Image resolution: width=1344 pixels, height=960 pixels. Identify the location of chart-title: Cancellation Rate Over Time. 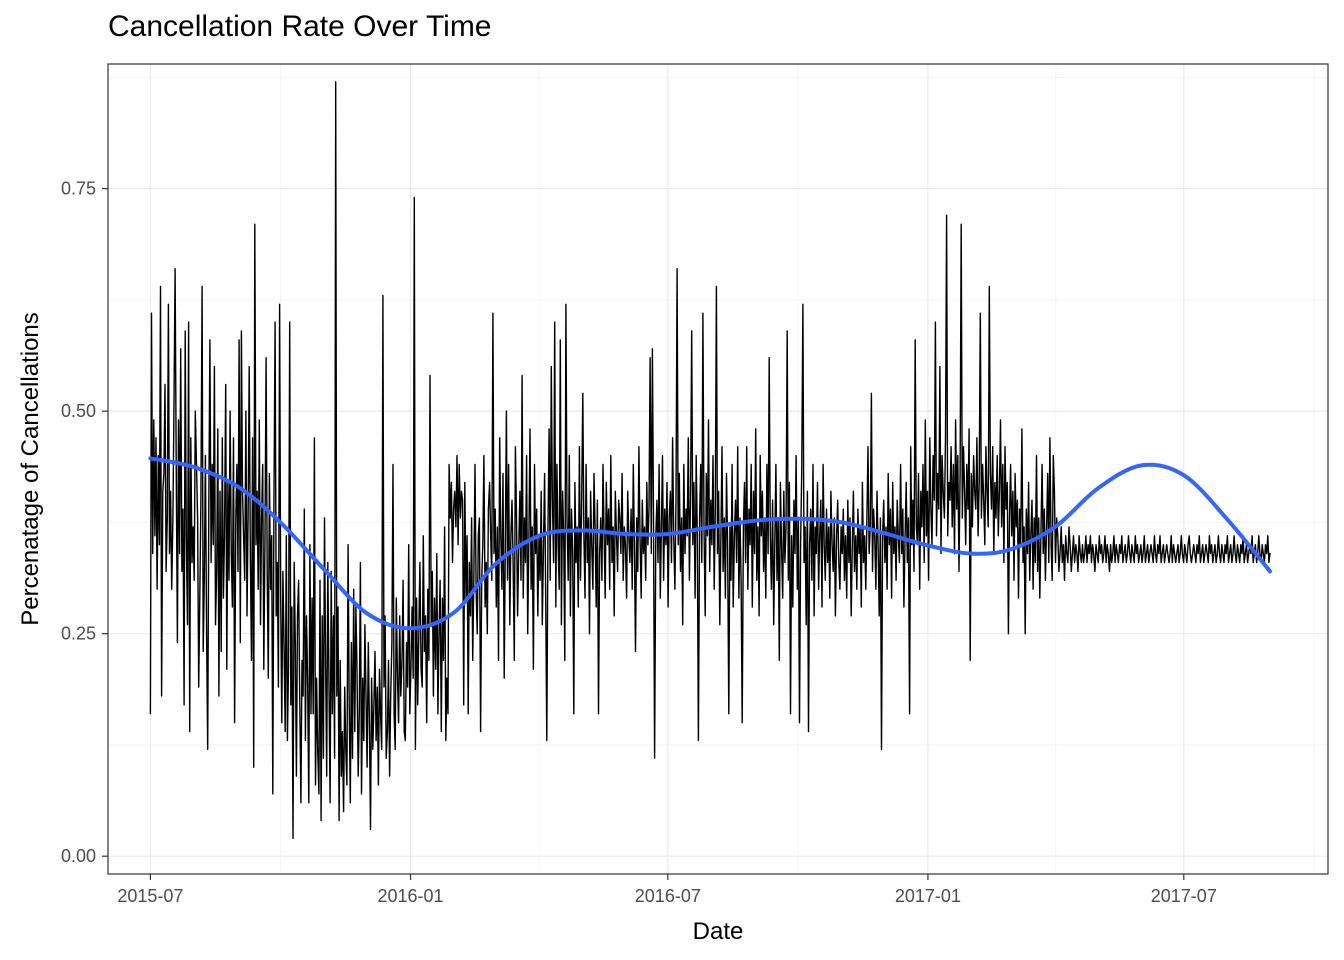
(300, 26).